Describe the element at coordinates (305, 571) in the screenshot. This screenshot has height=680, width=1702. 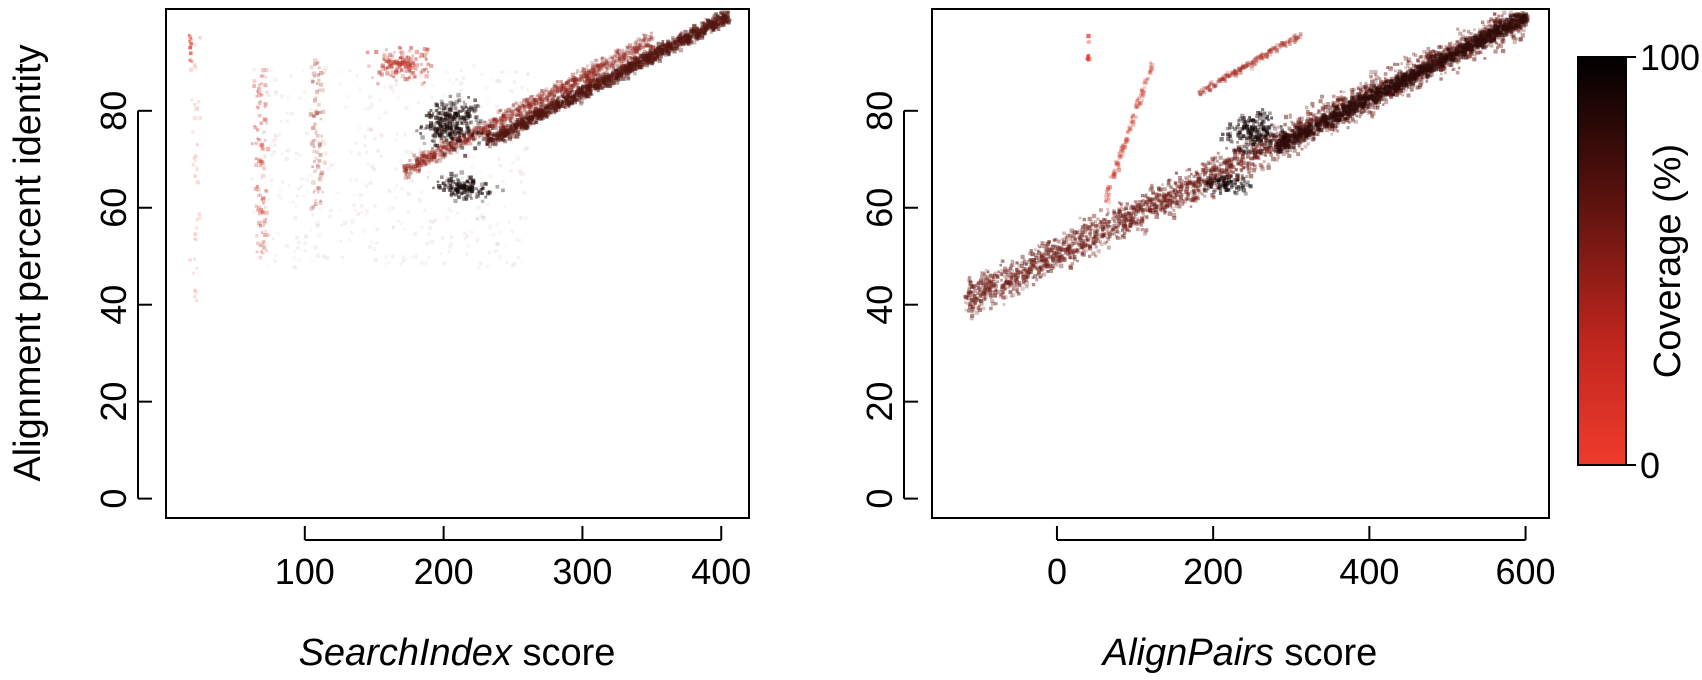
I see `left-x-tick-label: 100` at that location.